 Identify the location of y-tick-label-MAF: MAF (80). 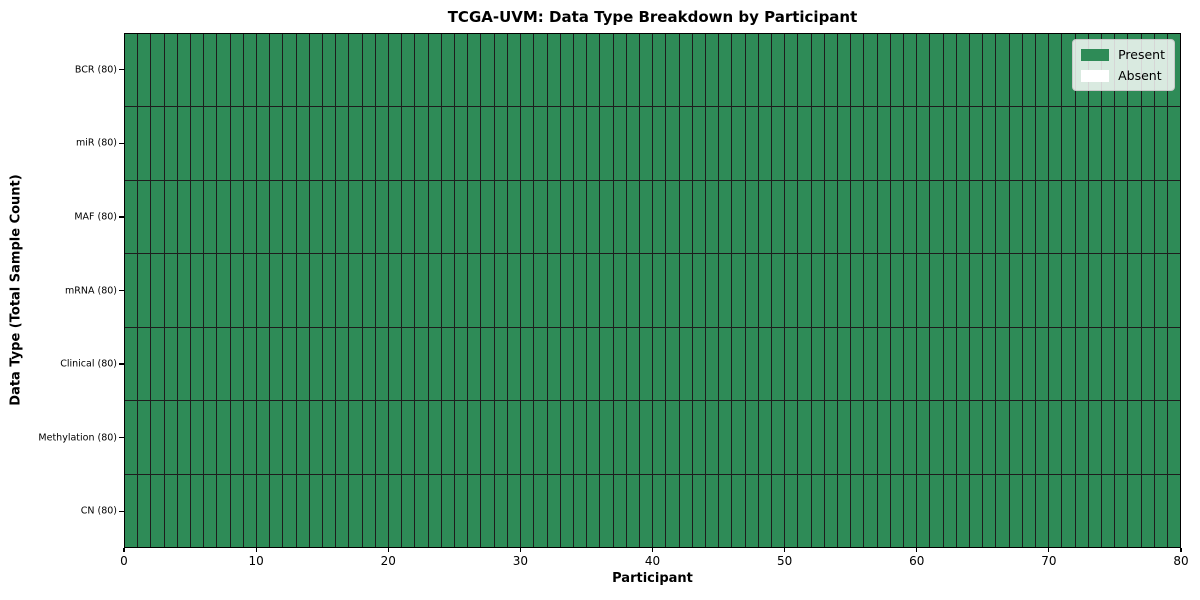
(95, 217).